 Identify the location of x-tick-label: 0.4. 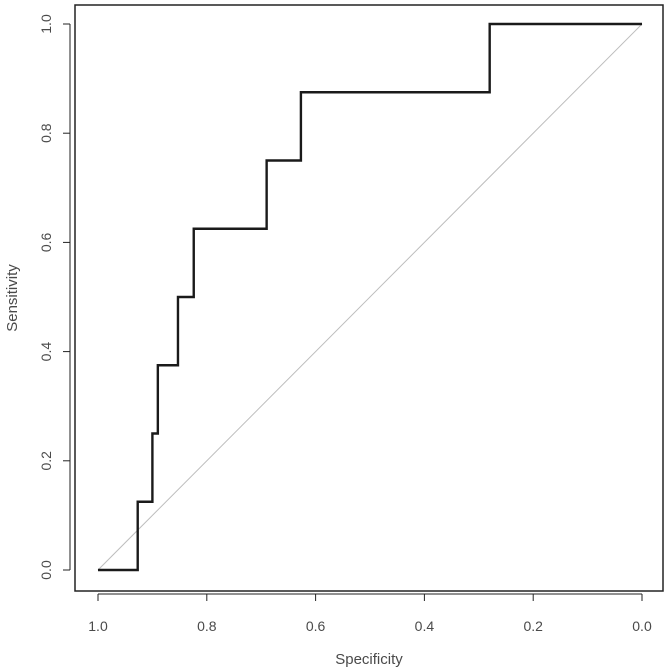
(425, 626).